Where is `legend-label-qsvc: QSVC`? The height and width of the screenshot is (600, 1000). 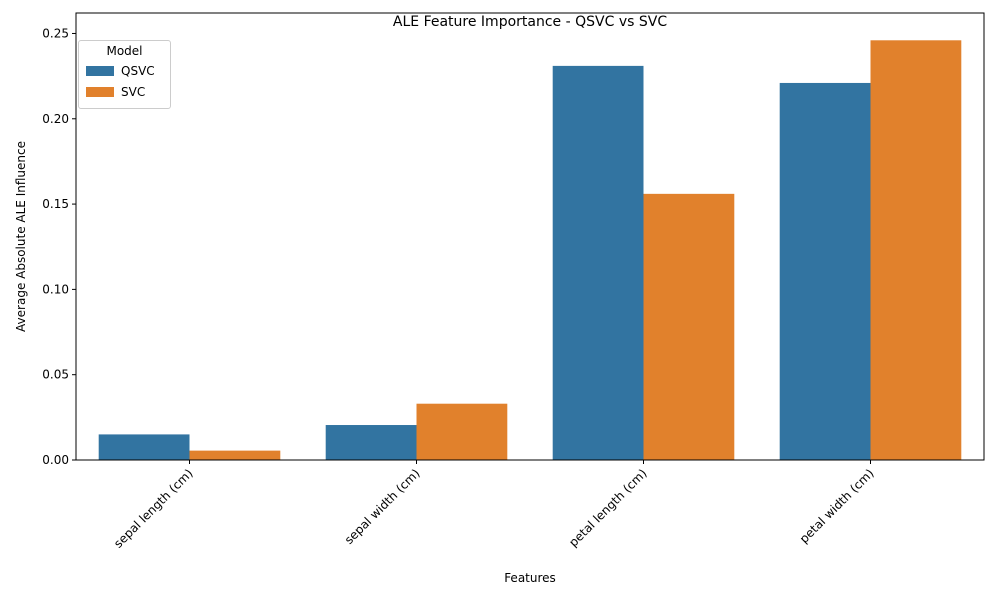
legend-label-qsvc: QSVC is located at coordinates (138, 71).